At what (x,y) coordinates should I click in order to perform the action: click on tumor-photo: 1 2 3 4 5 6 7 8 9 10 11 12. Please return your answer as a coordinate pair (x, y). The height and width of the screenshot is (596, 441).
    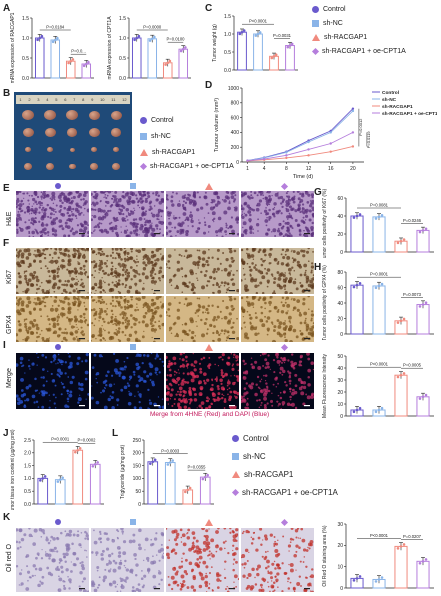
    Looking at the image, I should click on (73, 136).